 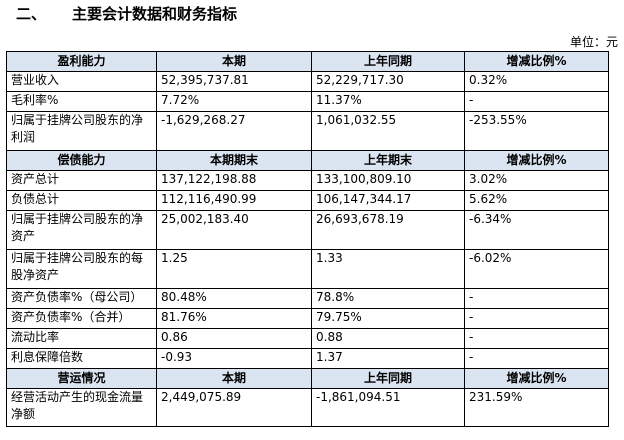 What do you see at coordinates (31, 14) in the screenshot?
I see `section-number: 二、` at bounding box center [31, 14].